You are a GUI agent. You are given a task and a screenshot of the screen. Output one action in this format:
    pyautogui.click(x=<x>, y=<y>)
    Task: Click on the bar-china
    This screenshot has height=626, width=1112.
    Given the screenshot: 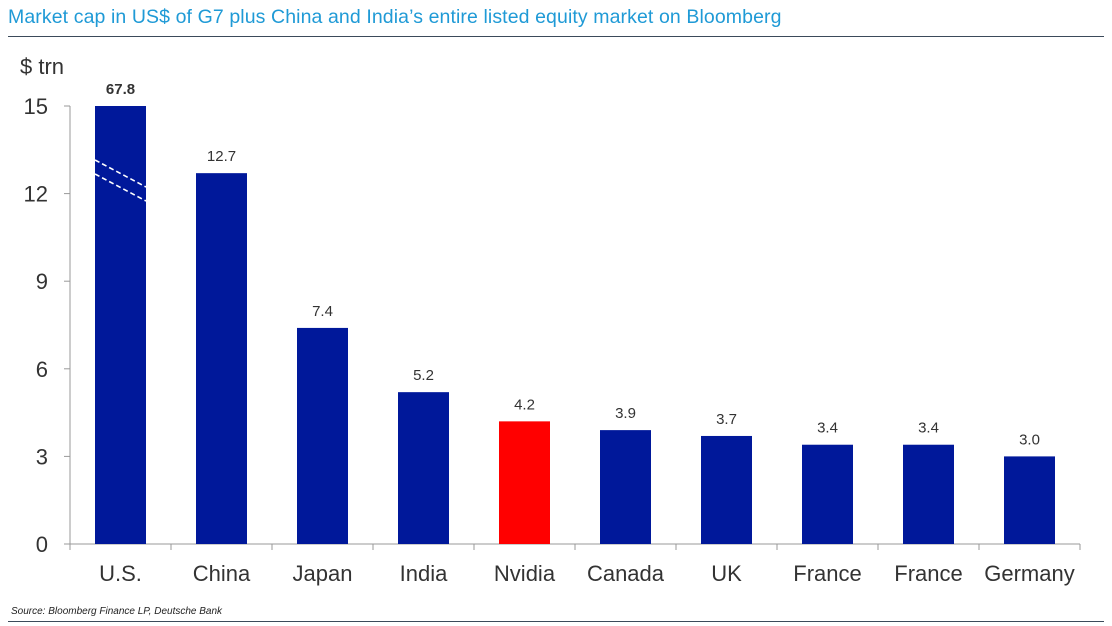 What is the action you would take?
    pyautogui.click(x=221, y=358)
    